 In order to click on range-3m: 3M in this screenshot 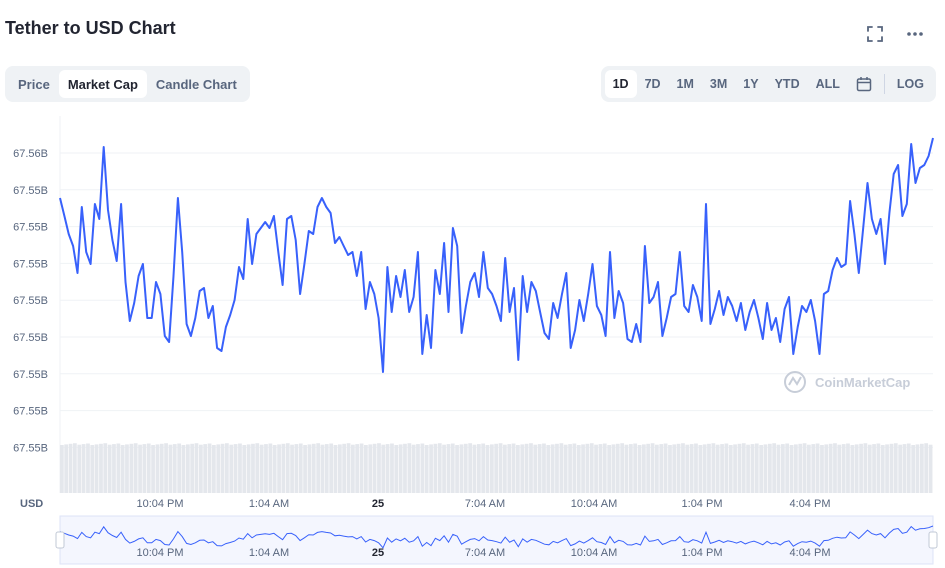, I will do `click(718, 84)`.